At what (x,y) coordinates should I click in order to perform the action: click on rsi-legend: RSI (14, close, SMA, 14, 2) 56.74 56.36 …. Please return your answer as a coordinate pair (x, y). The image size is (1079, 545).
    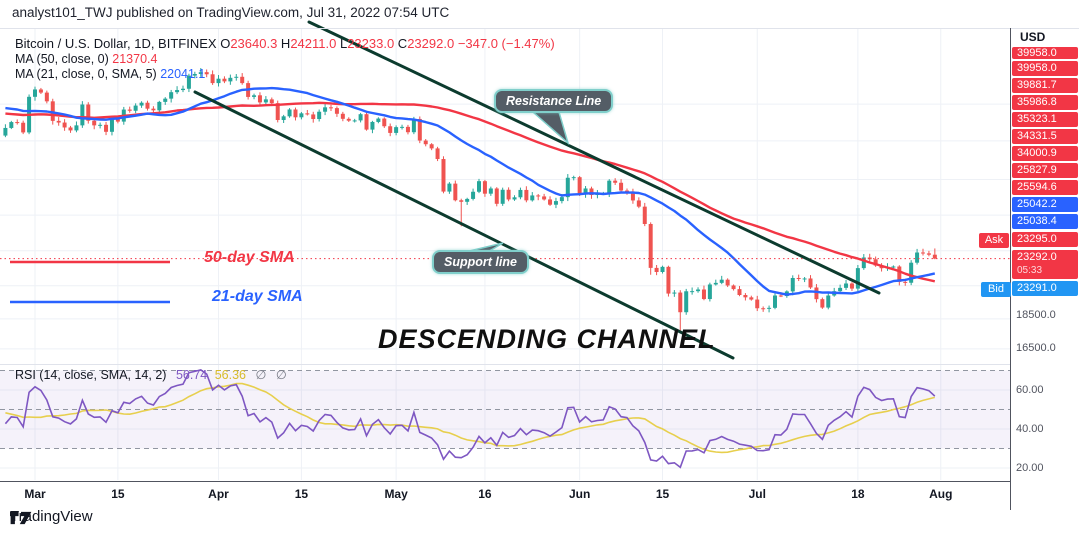
    Looking at the image, I should click on (151, 374).